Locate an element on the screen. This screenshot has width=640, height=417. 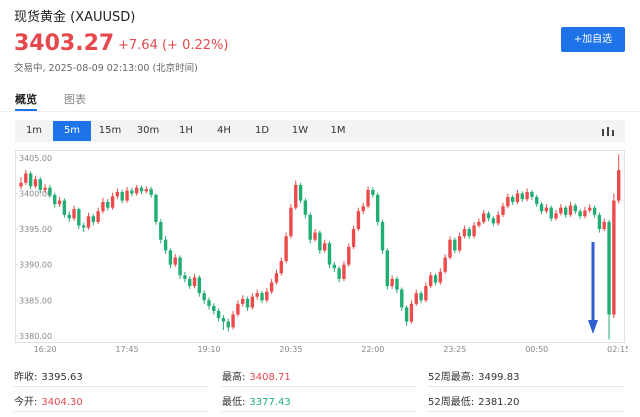
x-tick-label: 00:50 is located at coordinates (536, 349).